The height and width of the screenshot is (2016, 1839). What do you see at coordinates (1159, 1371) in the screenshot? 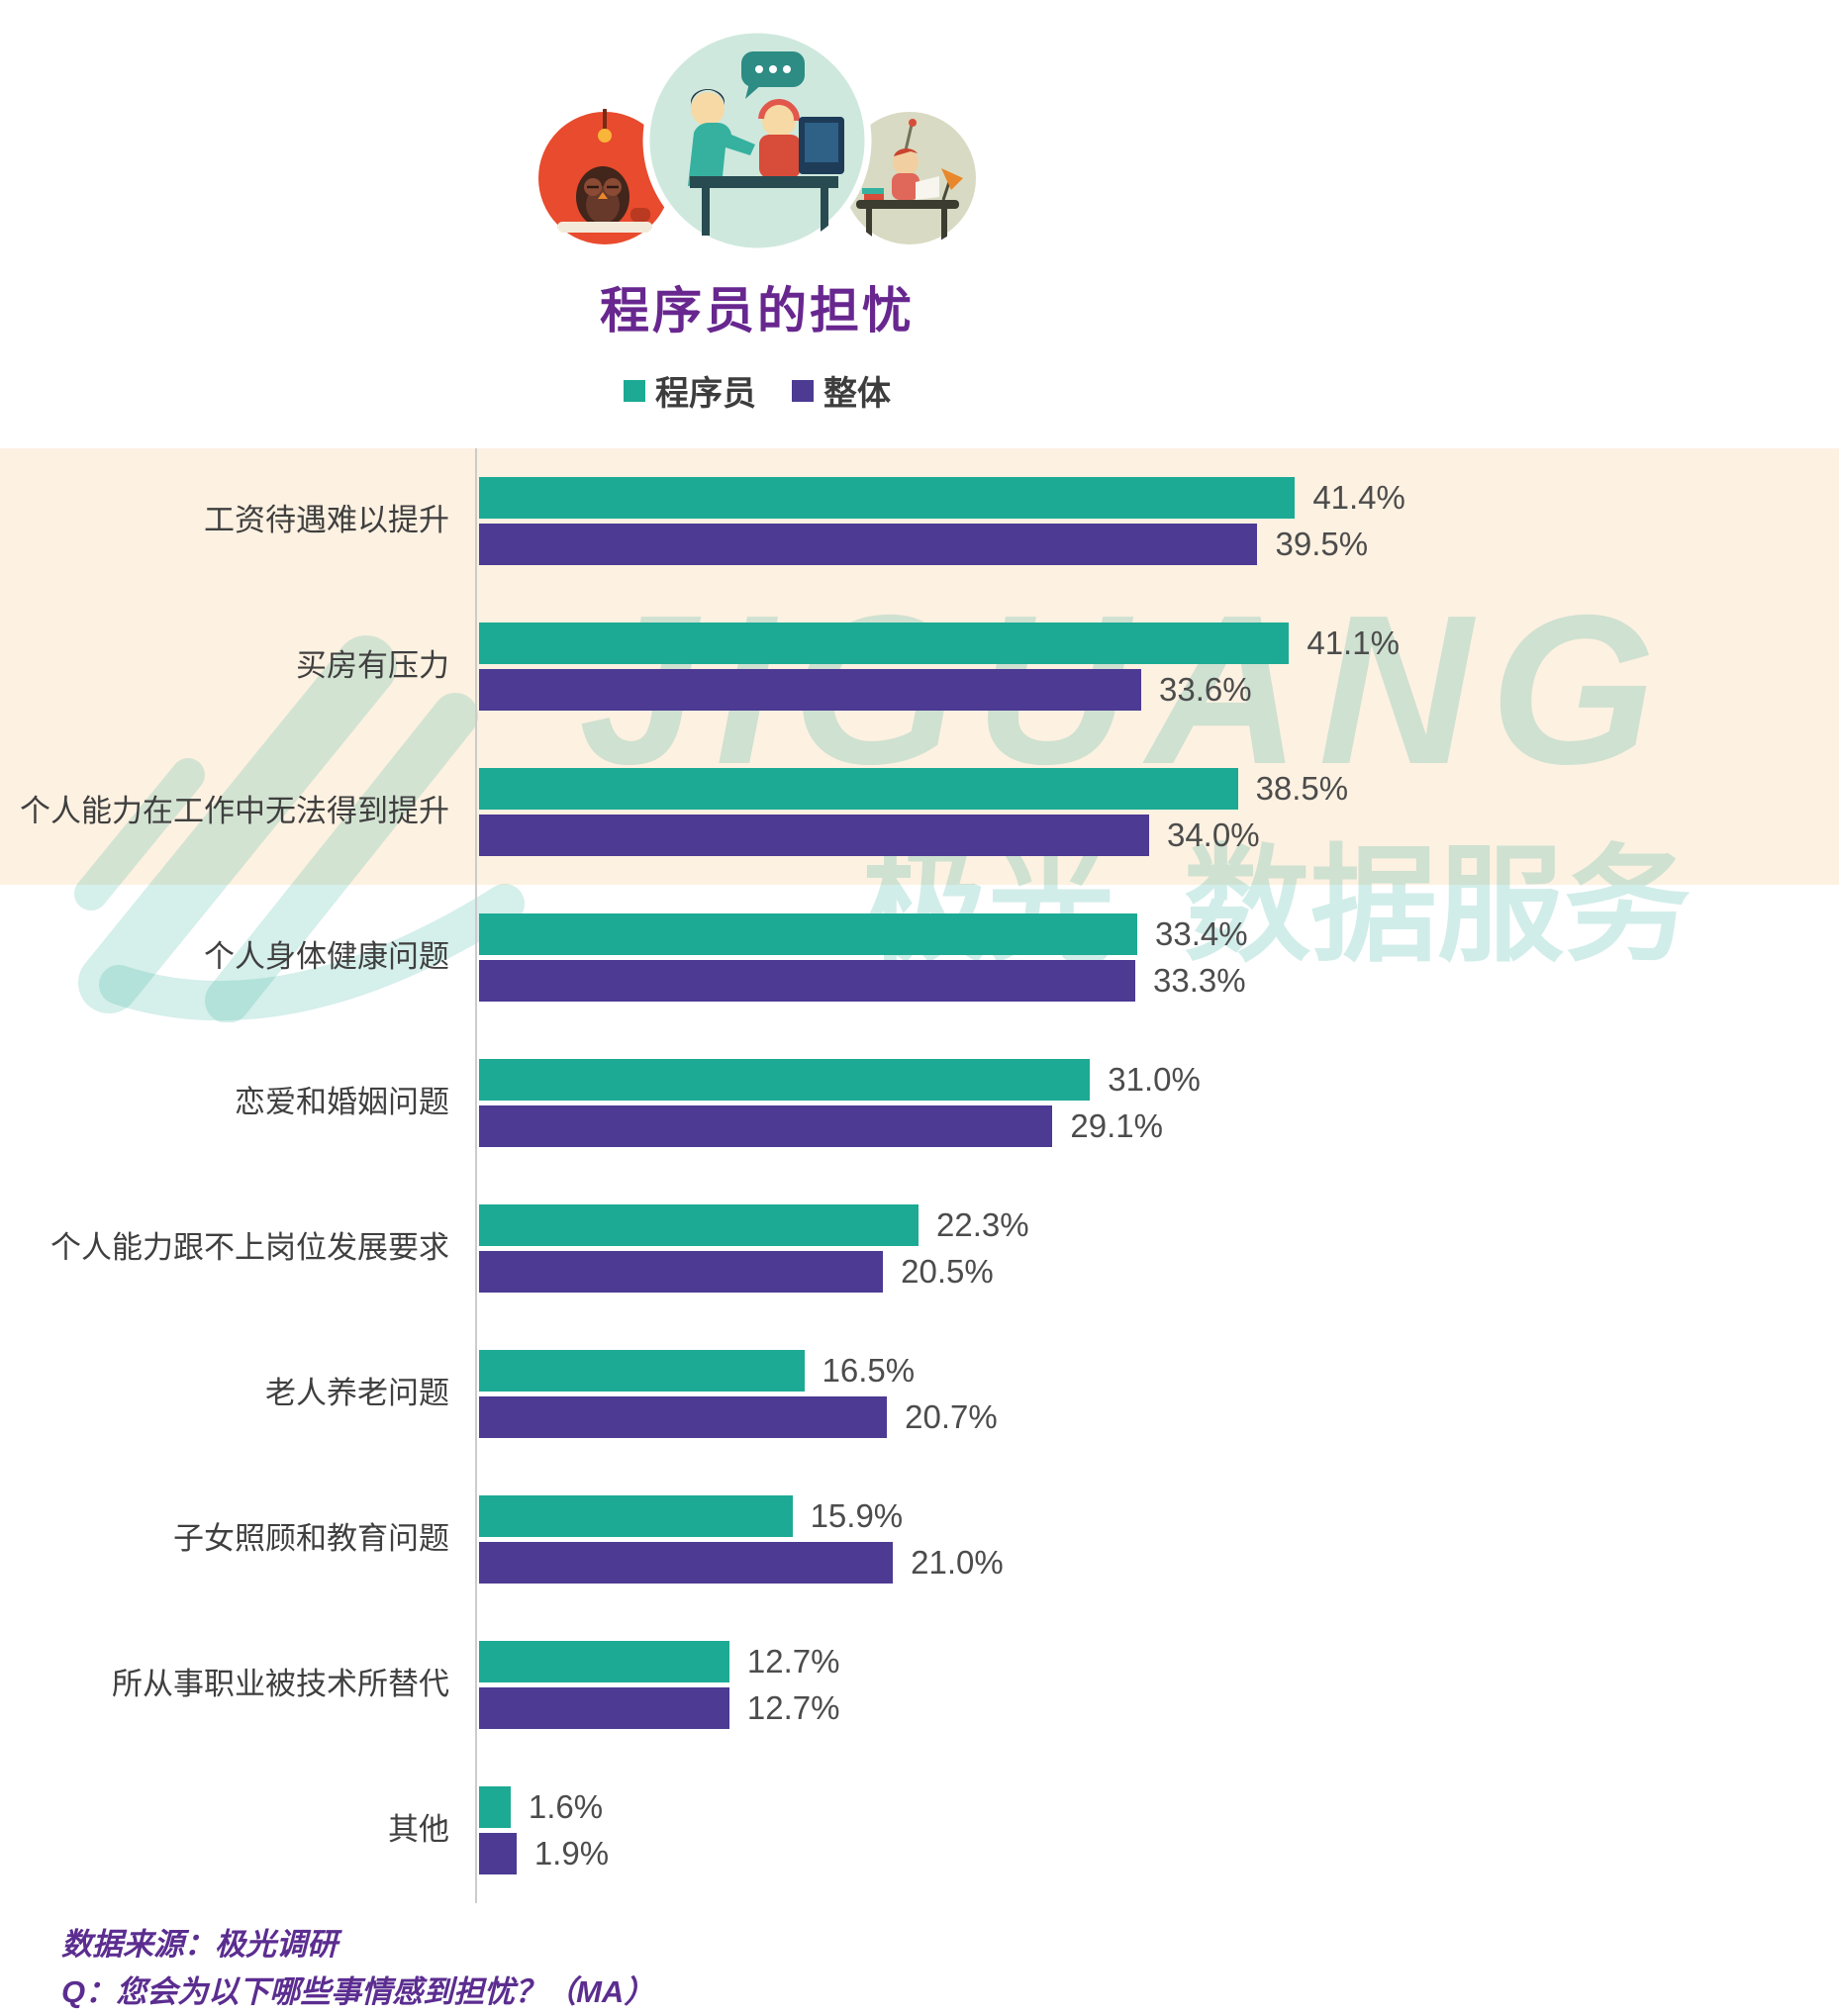
I see `bar-line: 16.5%` at bounding box center [1159, 1371].